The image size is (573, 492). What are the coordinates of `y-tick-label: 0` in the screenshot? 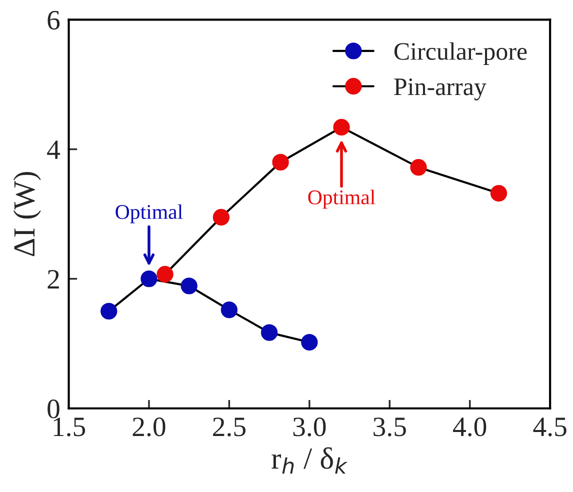 It's located at (54, 409).